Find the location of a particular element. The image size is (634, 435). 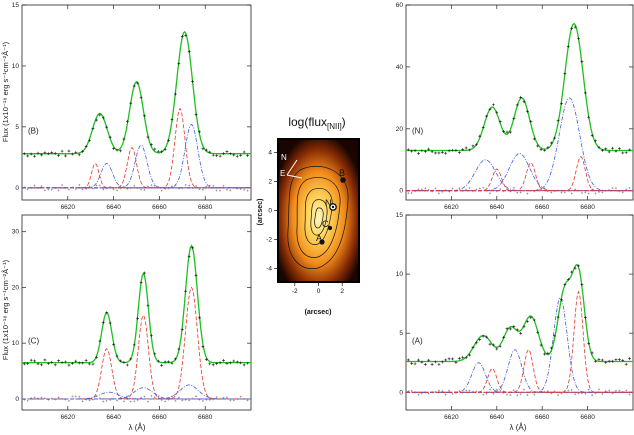

x-tick-label: 6640 is located at coordinates (497, 417).